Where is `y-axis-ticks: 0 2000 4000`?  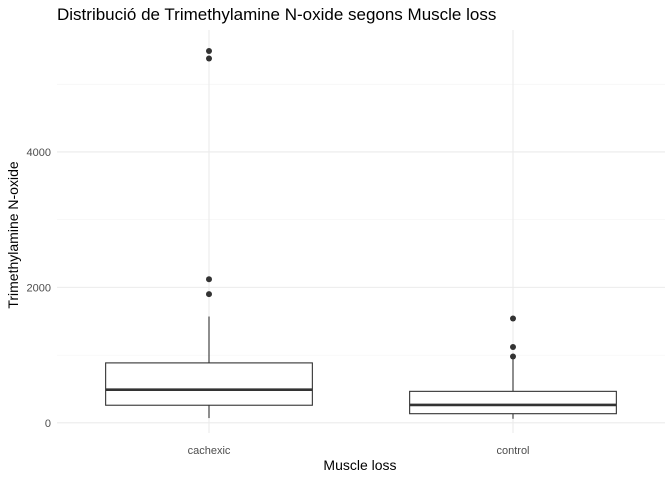
y-axis-ticks: 0 2000 4000 is located at coordinates (39, 288).